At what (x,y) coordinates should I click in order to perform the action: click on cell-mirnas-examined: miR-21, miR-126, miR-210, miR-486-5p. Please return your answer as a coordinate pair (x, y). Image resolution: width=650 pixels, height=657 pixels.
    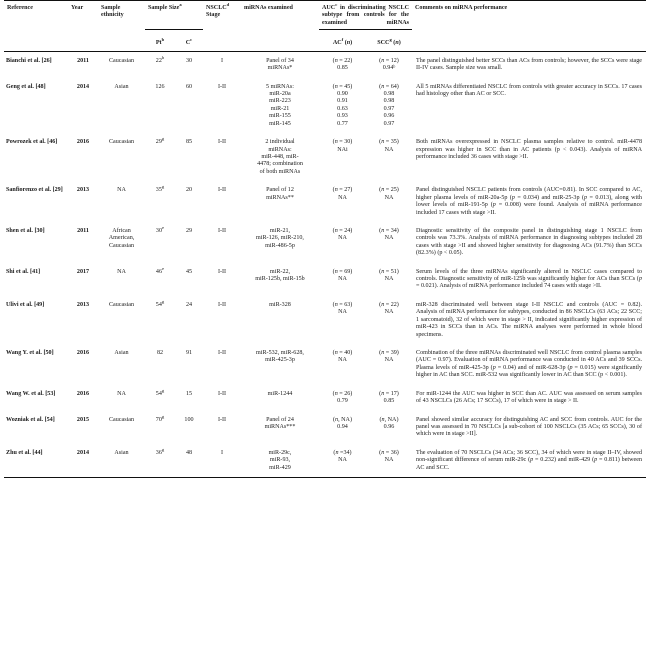
    Looking at the image, I should click on (280, 238).